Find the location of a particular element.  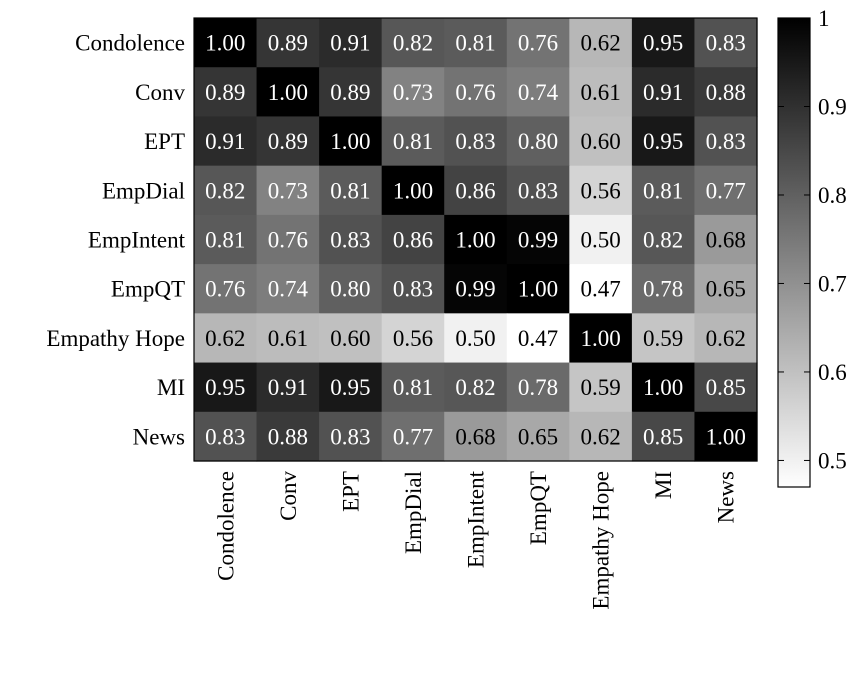

heatmap-cell-empqt-empdial is located at coordinates (413, 289).